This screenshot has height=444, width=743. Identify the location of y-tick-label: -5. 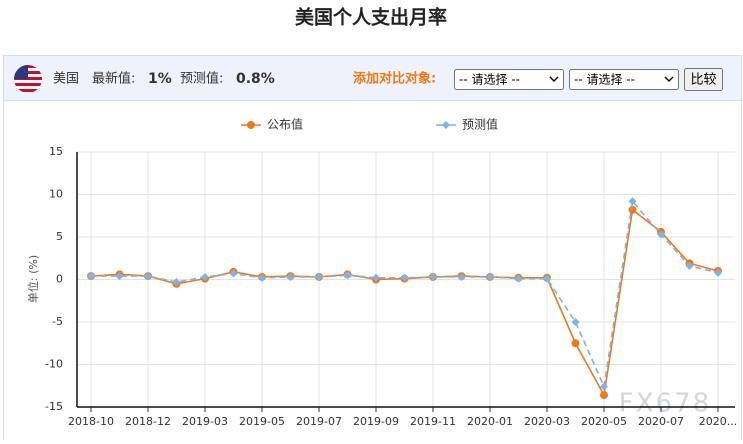
(57, 321).